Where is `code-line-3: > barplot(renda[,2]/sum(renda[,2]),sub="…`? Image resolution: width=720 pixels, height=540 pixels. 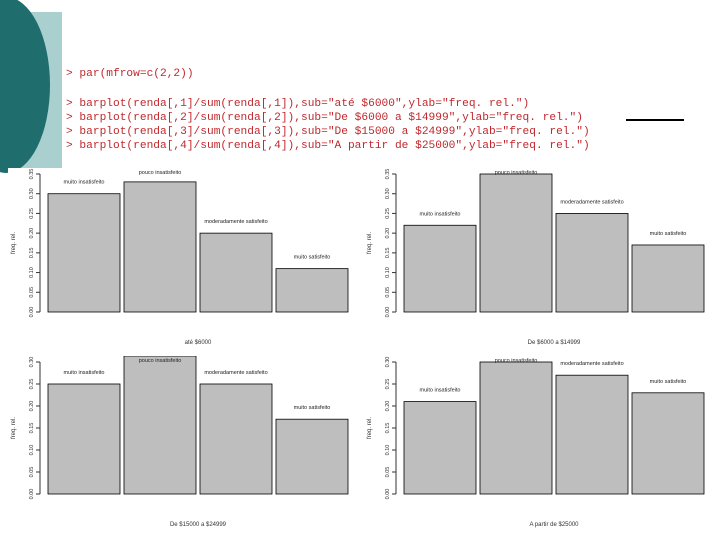
code-line-3: > barplot(renda[,2]/sum(renda[,2]),sub="… is located at coordinates (324, 118).